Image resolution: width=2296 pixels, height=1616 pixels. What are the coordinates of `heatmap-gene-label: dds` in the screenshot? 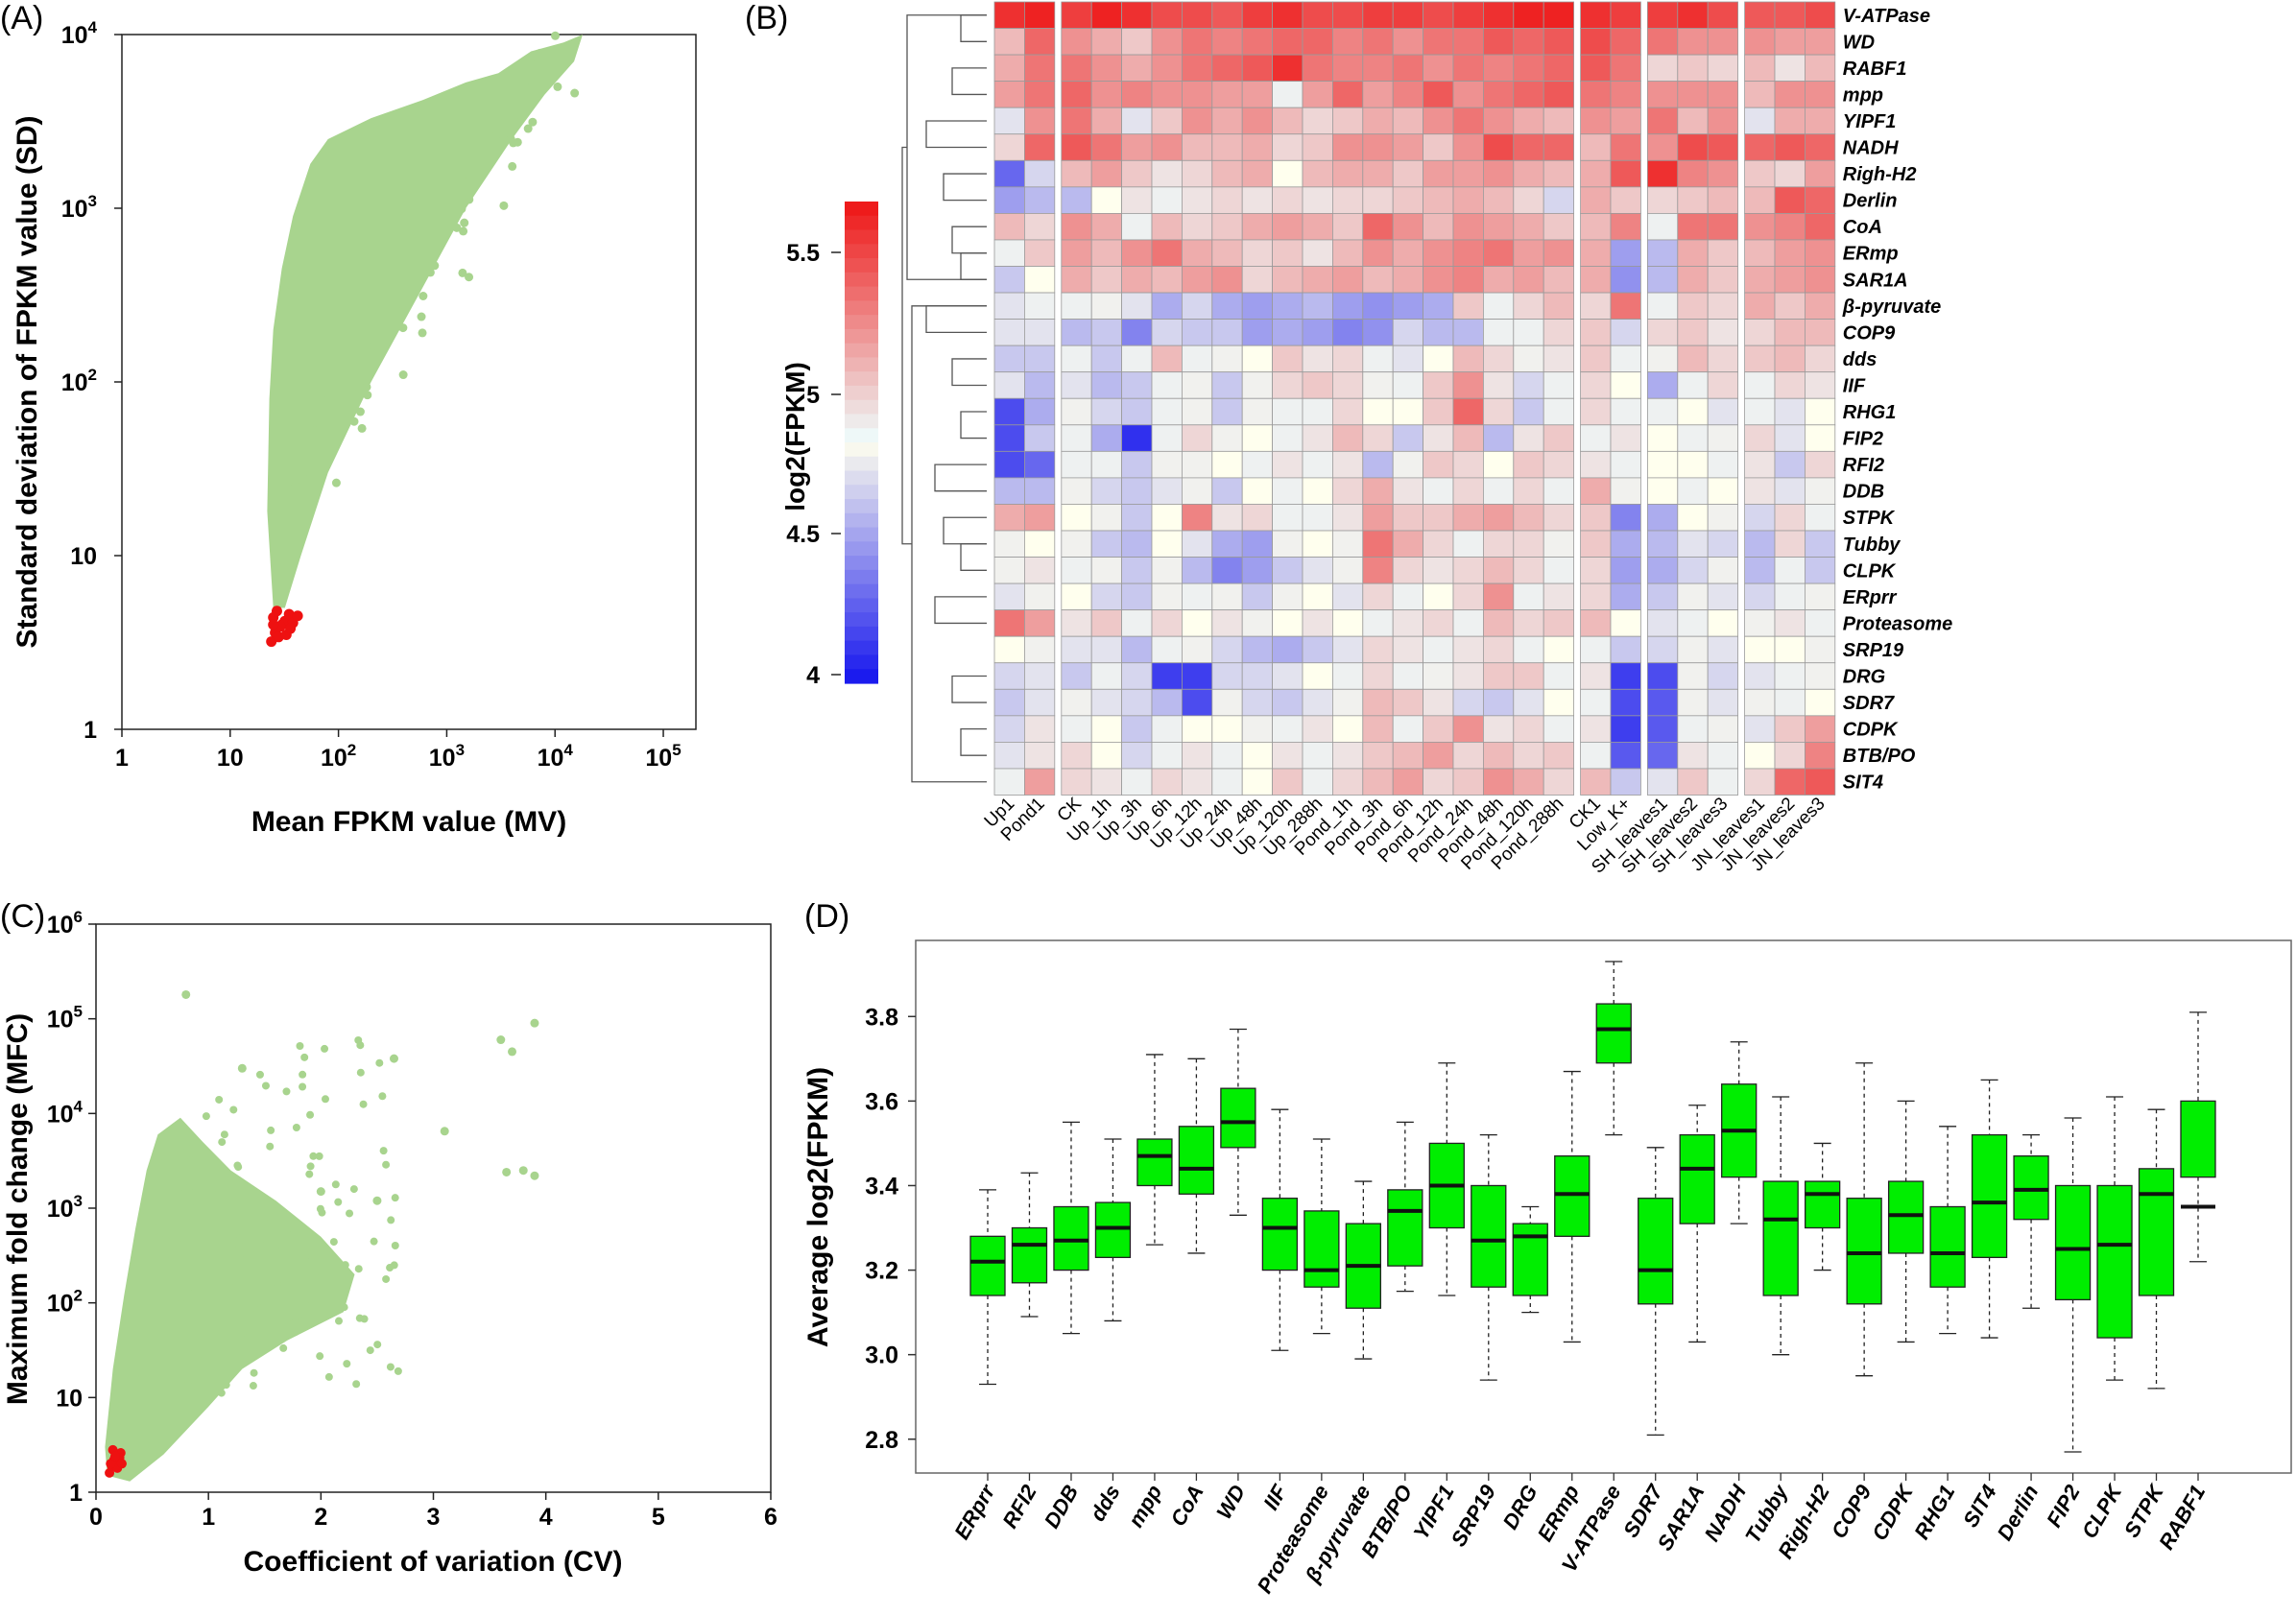 It's located at (1860, 359).